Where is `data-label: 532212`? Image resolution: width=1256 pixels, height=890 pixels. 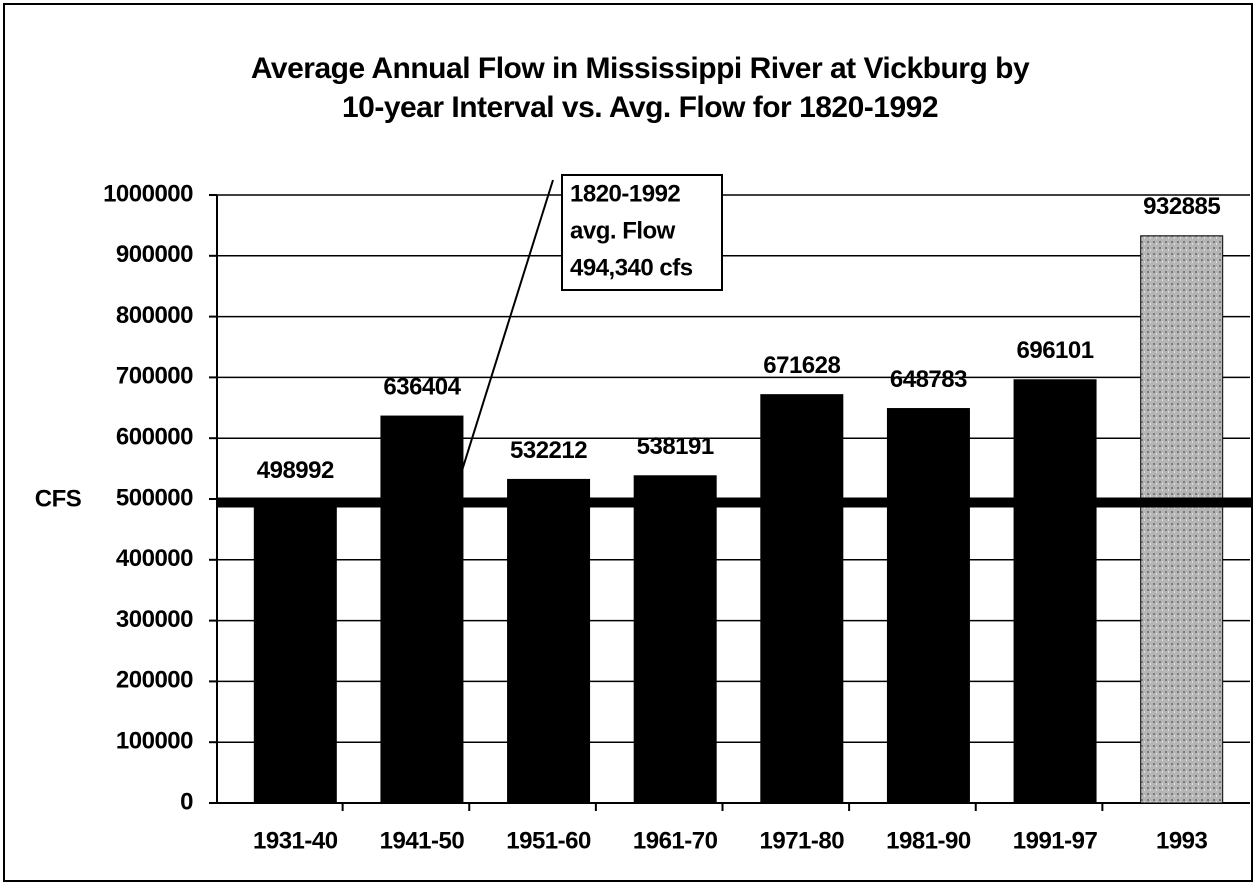 data-label: 532212 is located at coordinates (548, 450).